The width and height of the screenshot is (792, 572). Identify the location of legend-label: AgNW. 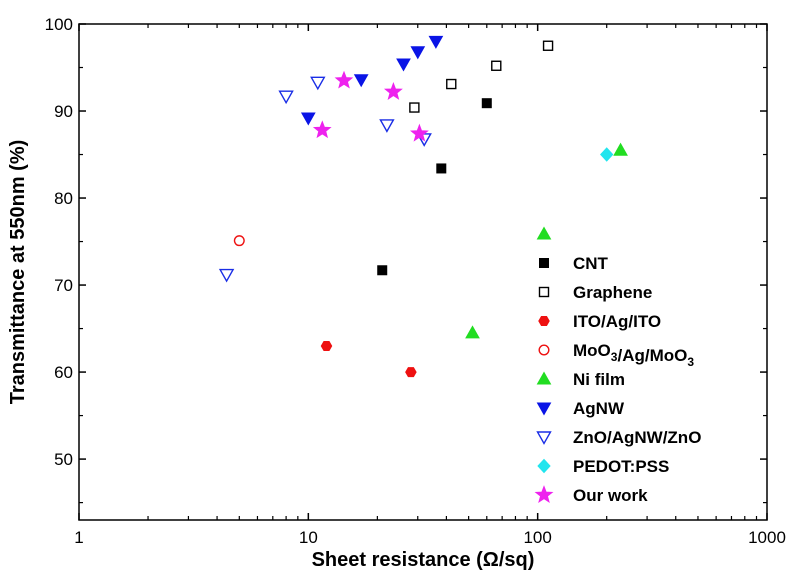
(599, 408).